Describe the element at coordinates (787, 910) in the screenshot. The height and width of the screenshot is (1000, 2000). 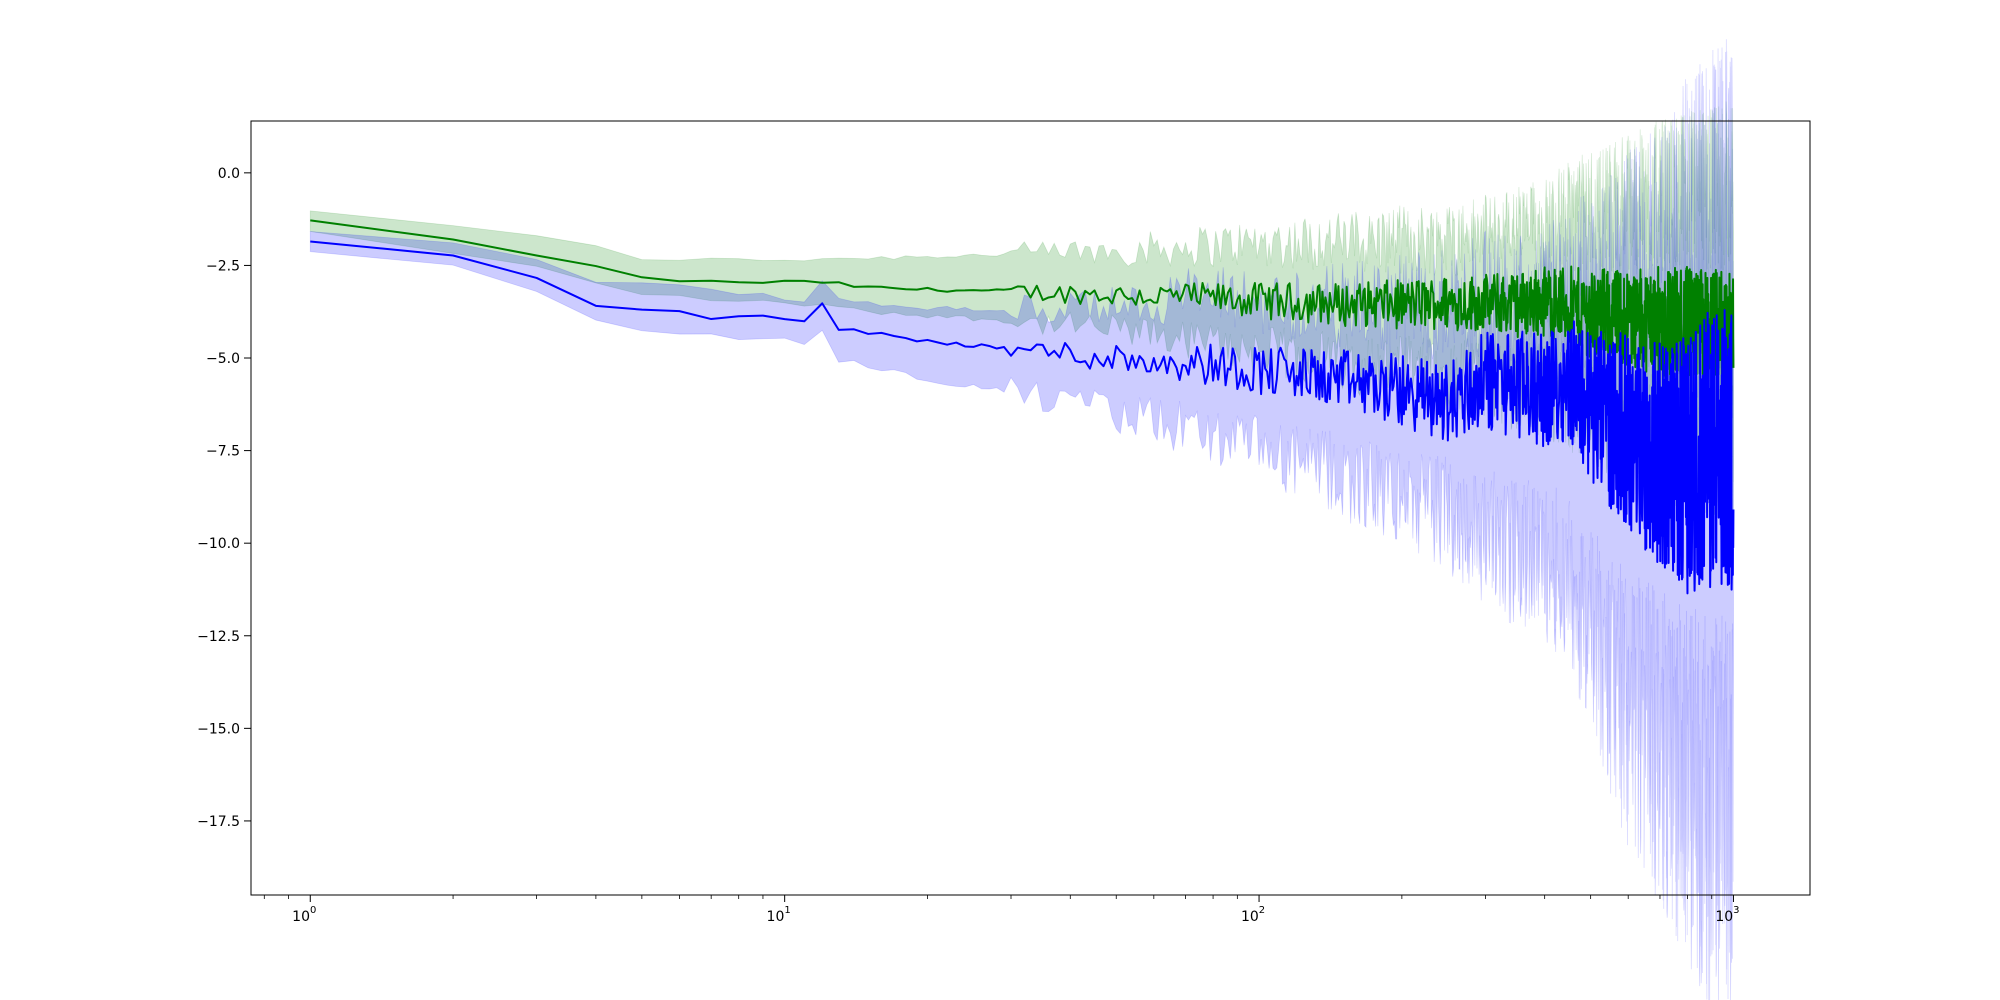
I see `x-tick-exponent: 1` at that location.